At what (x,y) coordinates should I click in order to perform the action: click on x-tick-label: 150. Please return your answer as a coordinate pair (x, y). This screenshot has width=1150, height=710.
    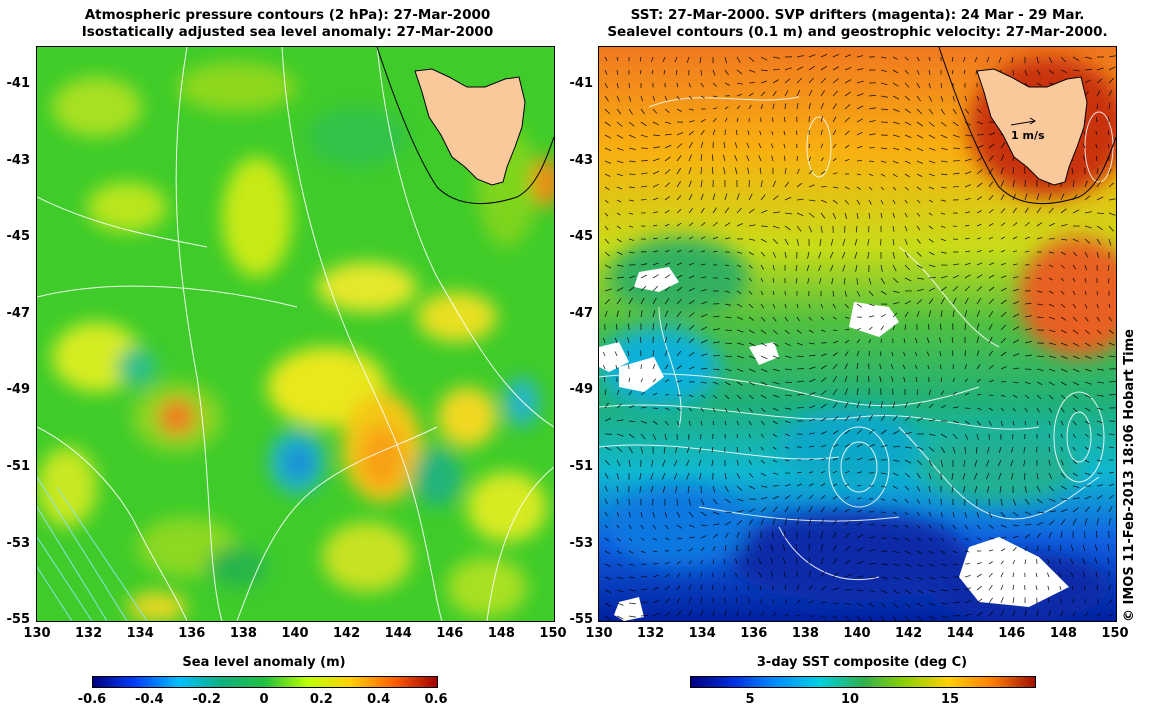
    Looking at the image, I should click on (553, 633).